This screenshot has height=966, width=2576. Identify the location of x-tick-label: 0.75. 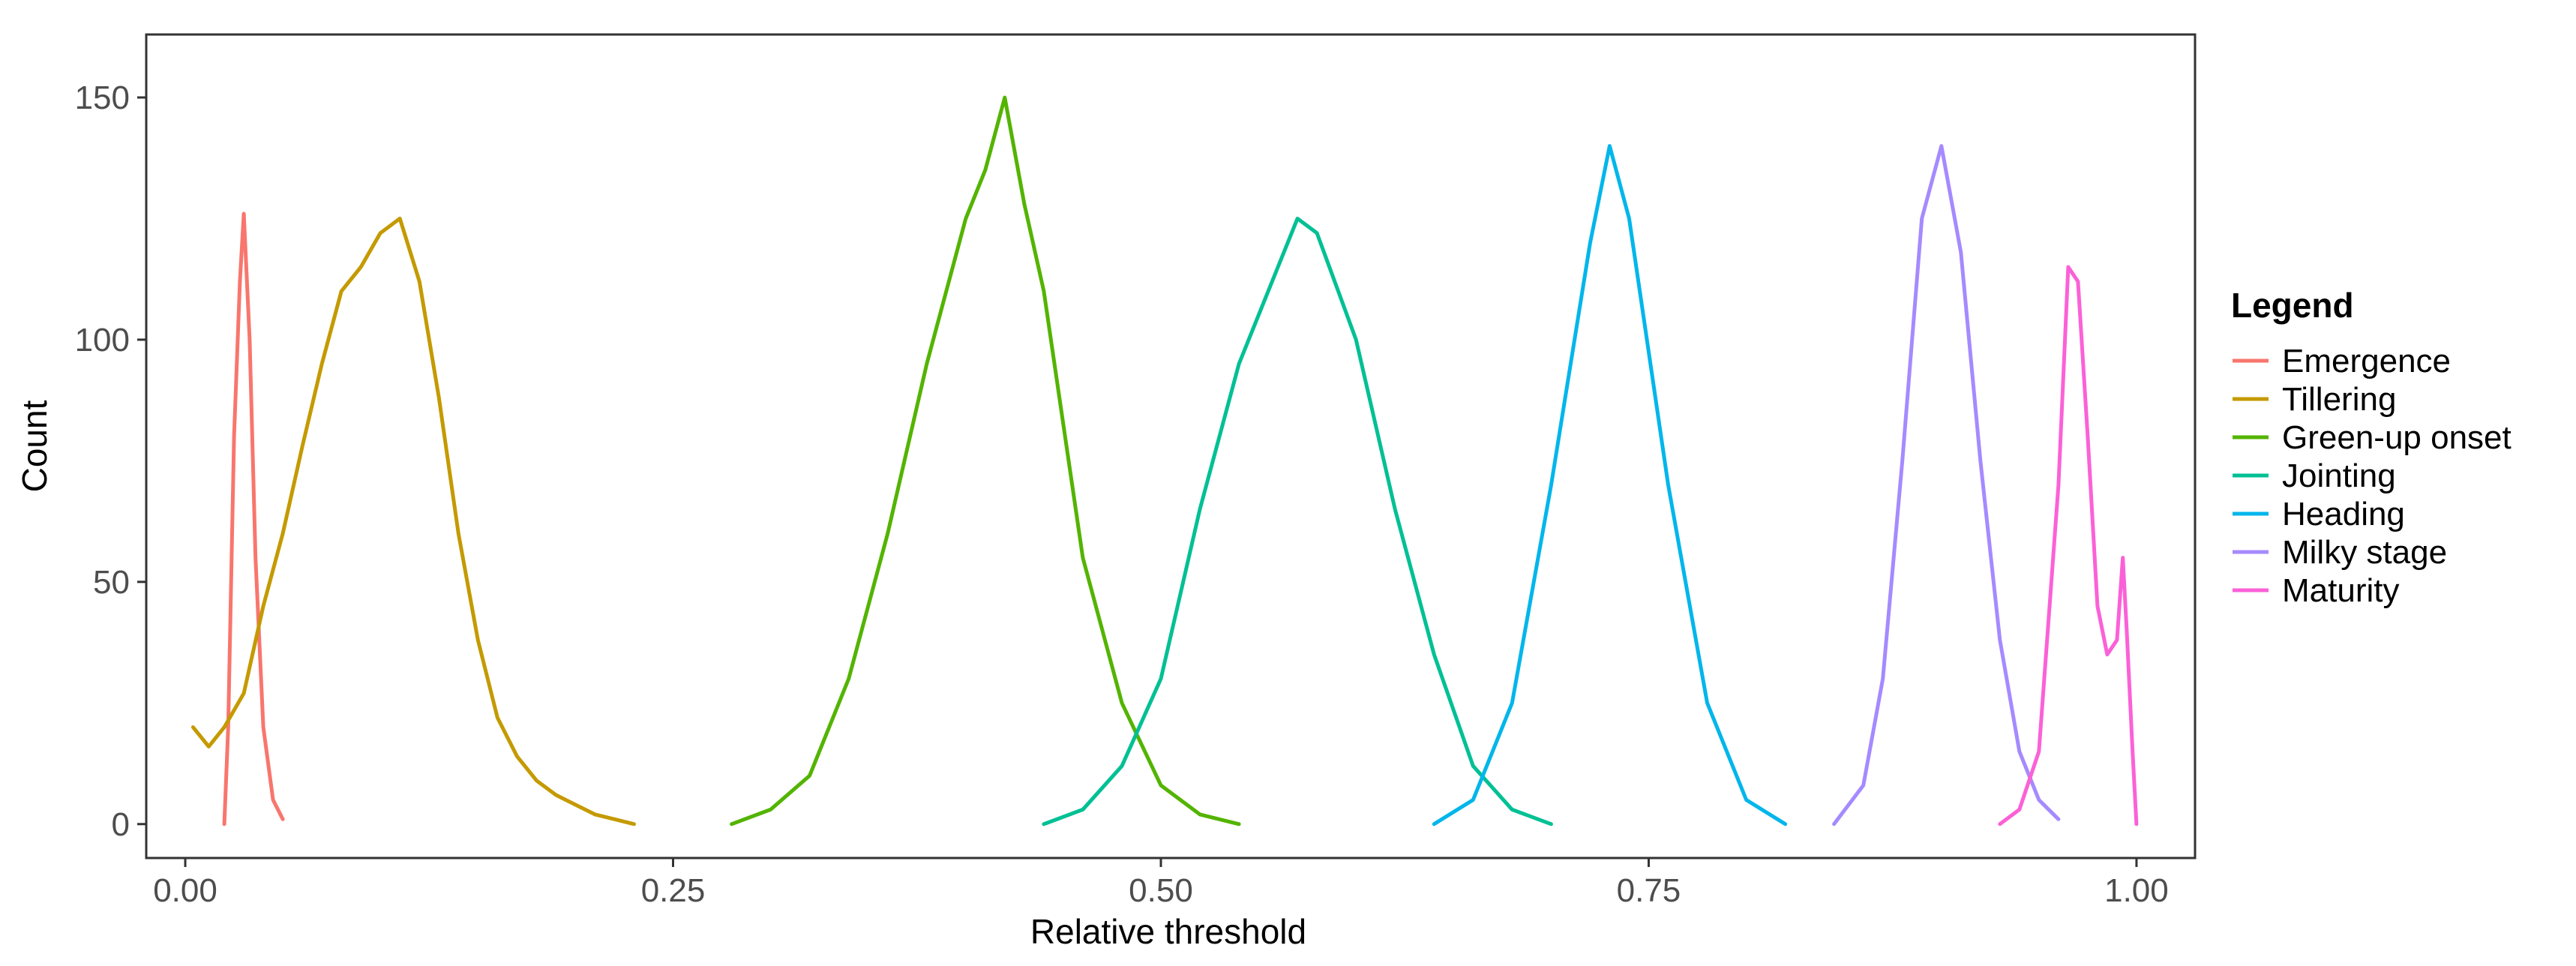
(1649, 890).